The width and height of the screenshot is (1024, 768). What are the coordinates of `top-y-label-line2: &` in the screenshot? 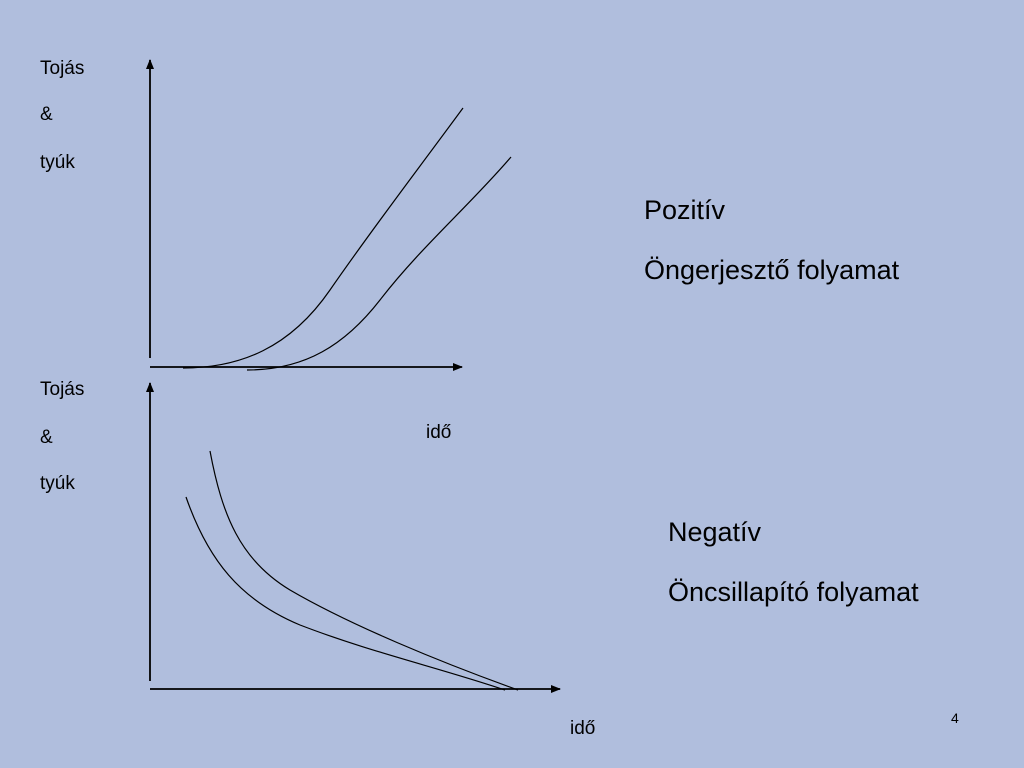 It's located at (46, 114).